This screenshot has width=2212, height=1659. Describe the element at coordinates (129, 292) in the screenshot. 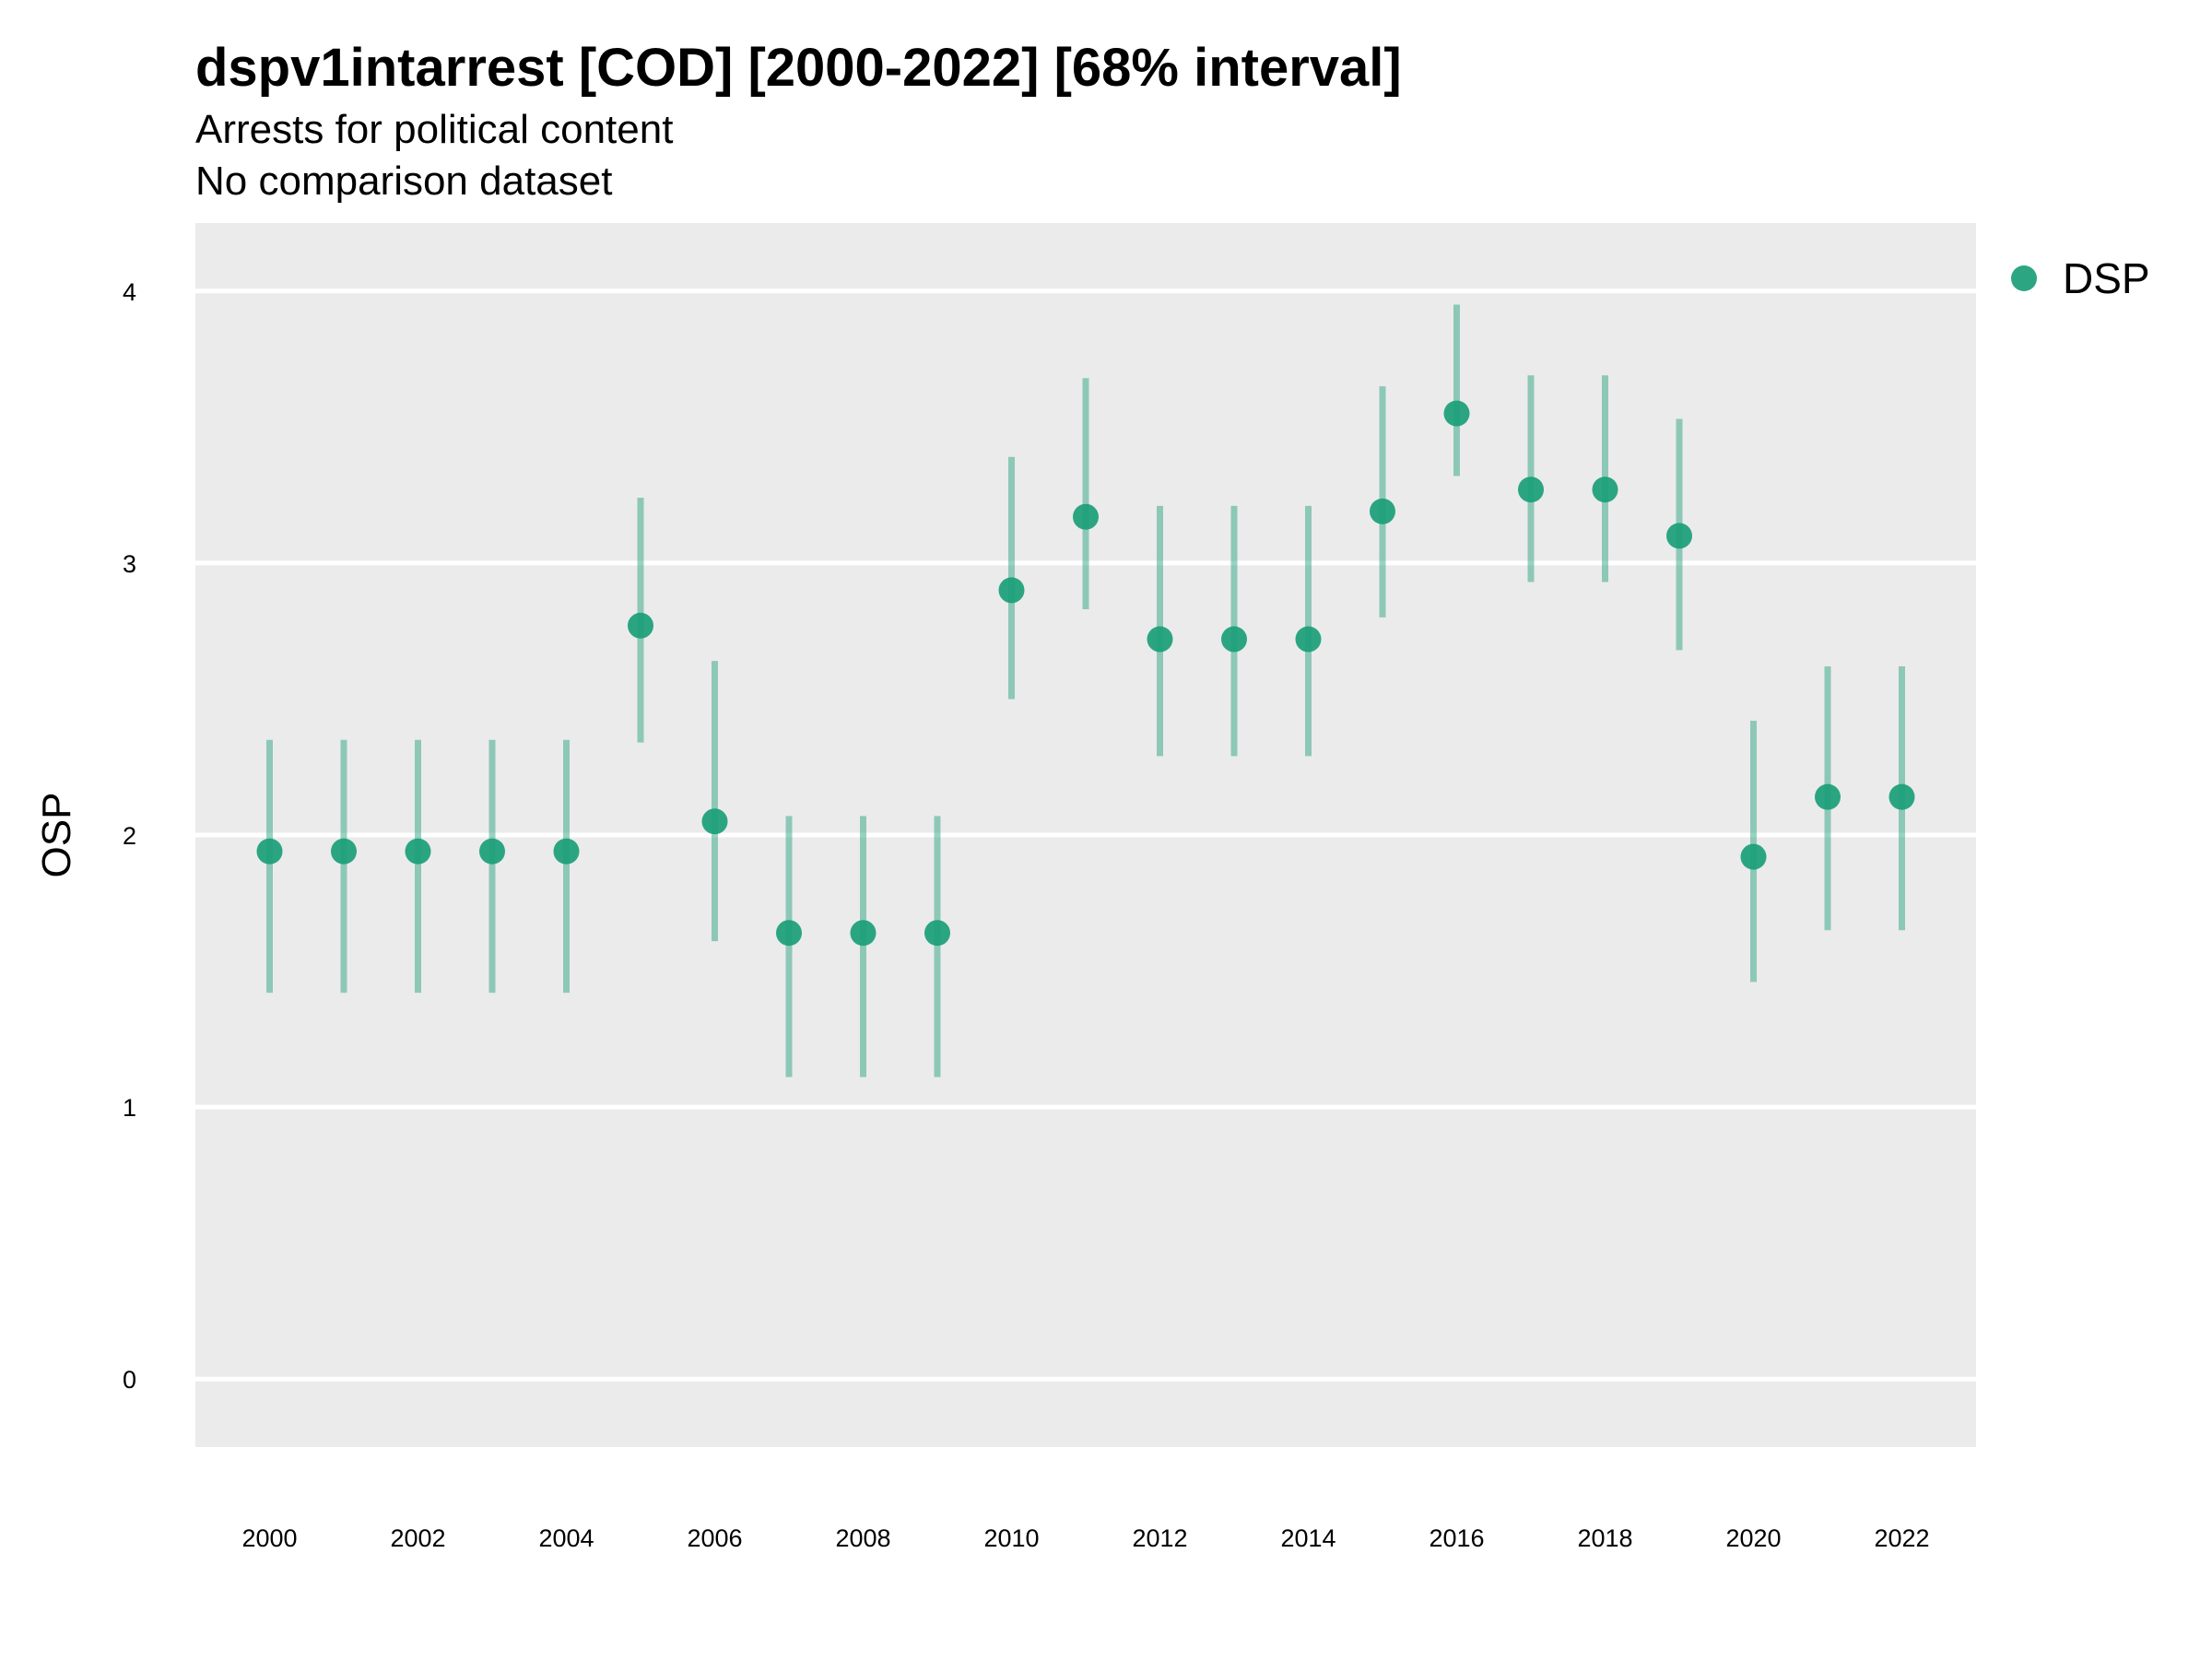

I see `y-tick-label-4: 4` at that location.